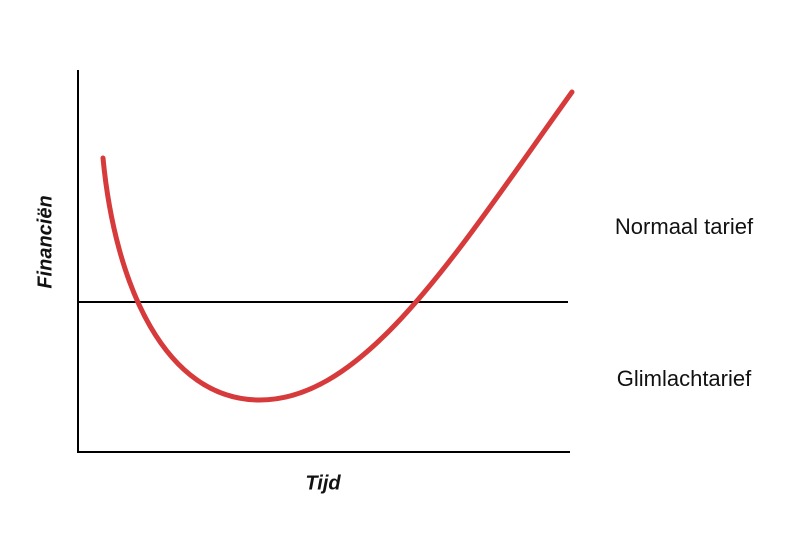  I want to click on region-label: Glimlachtarief, so click(684, 378).